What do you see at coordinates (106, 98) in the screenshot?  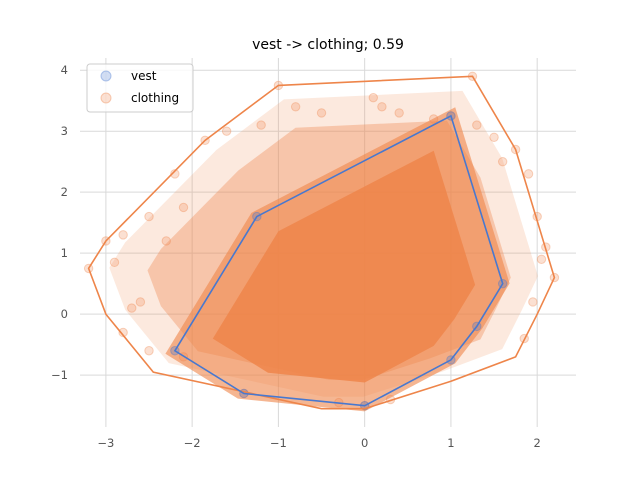 I see `legend-marker-clothing` at bounding box center [106, 98].